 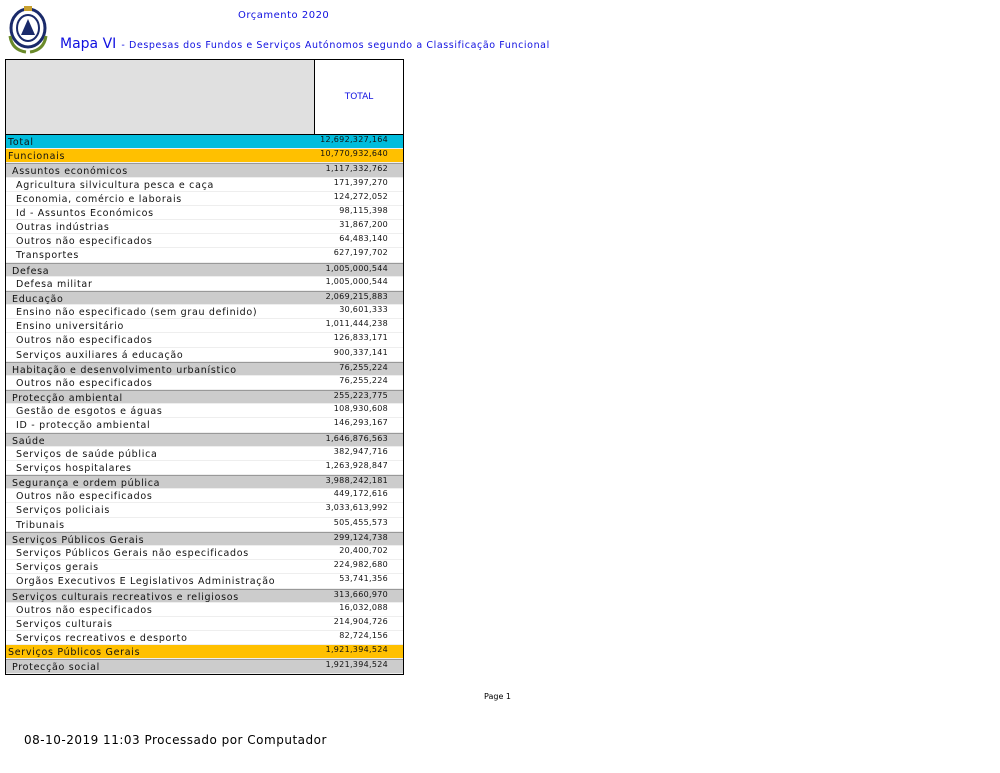 I want to click on row-label: Ensino universitário, so click(x=70, y=327).